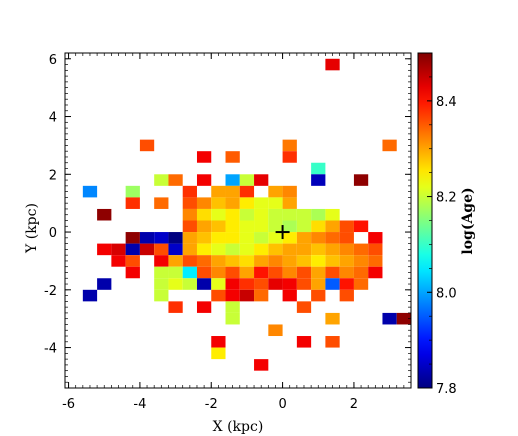  What do you see at coordinates (68, 404) in the screenshot?
I see `x-tick-label: -6` at bounding box center [68, 404].